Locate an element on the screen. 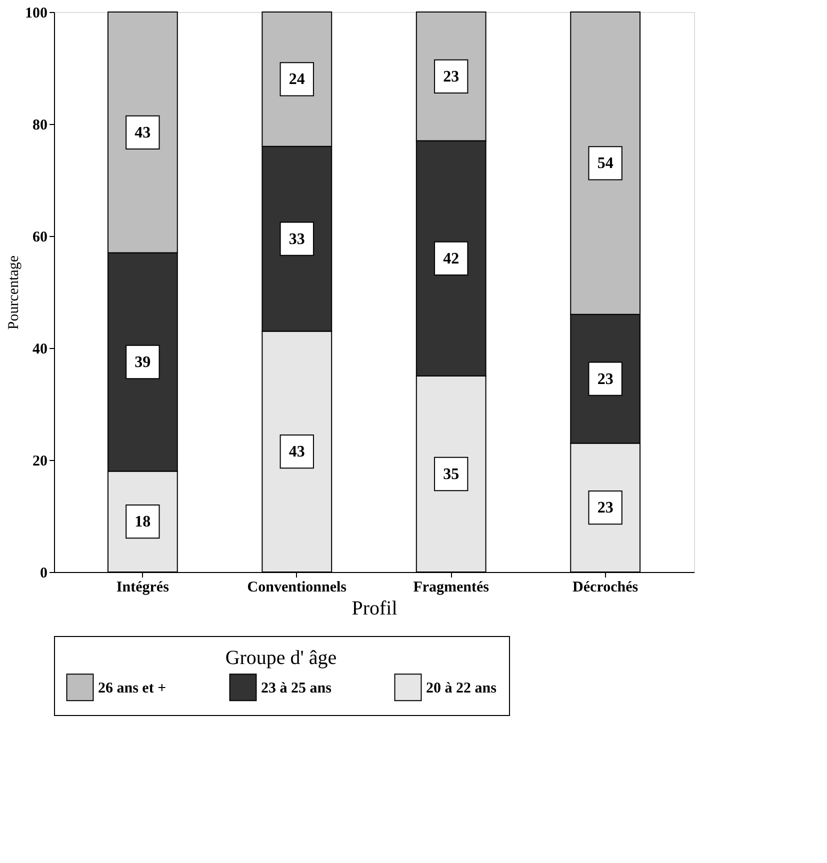 The image size is (827, 863). data-label: 35 is located at coordinates (451, 474).